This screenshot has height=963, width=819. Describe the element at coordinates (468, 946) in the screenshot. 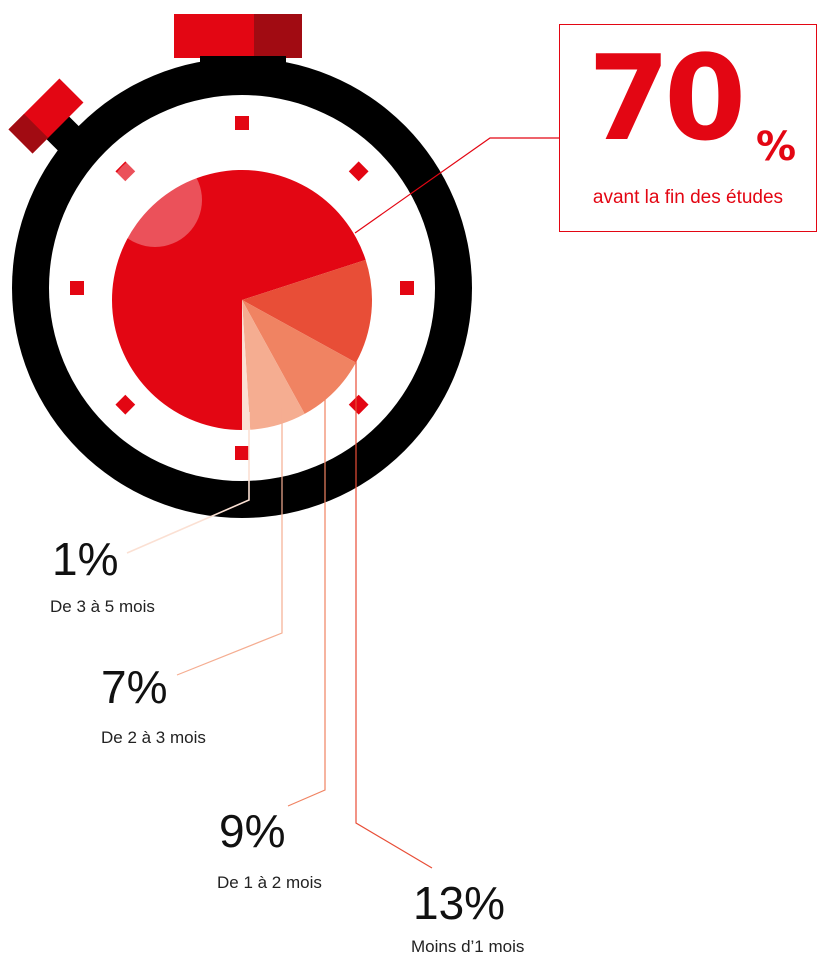

I see `slice-category-label: Moins d’1 mois` at that location.